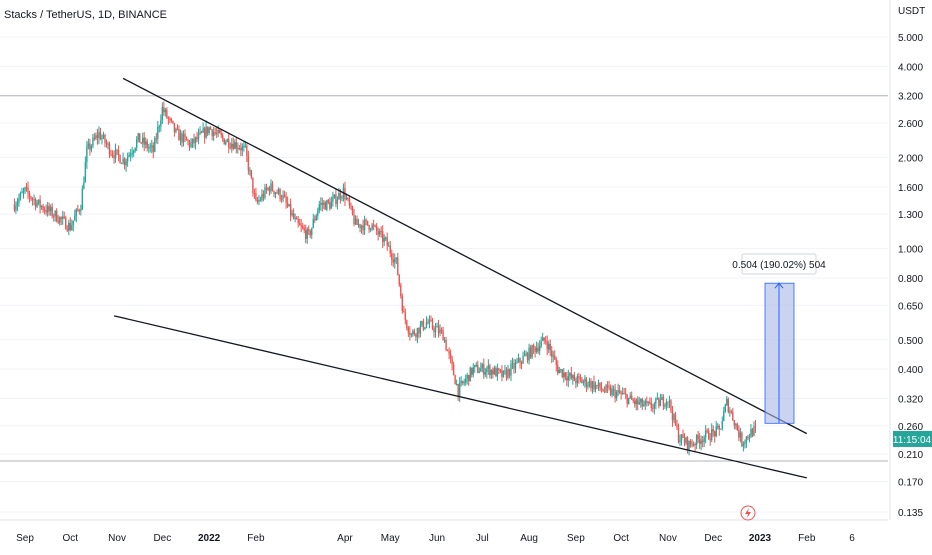  I want to click on symbol-title: Stacks / TetherUS, 1D, BINANCE, so click(86, 15).